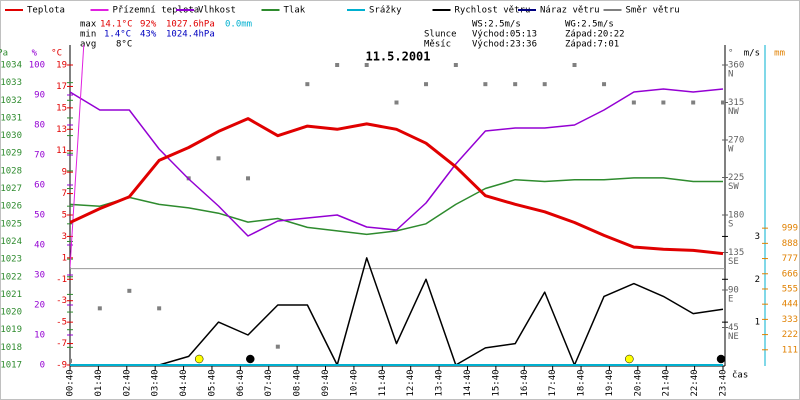  What do you see at coordinates (730, 75) in the screenshot?
I see `direction-name: N` at bounding box center [730, 75].